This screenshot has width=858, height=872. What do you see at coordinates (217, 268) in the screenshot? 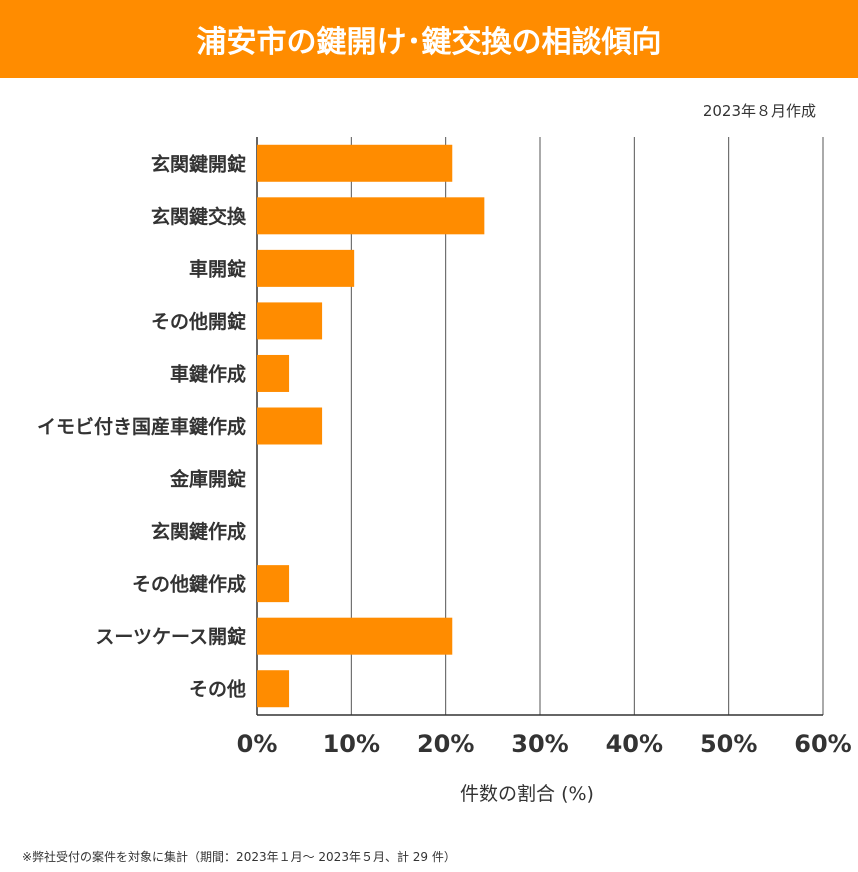
I see `y-category-label: 車開錠` at bounding box center [217, 268].